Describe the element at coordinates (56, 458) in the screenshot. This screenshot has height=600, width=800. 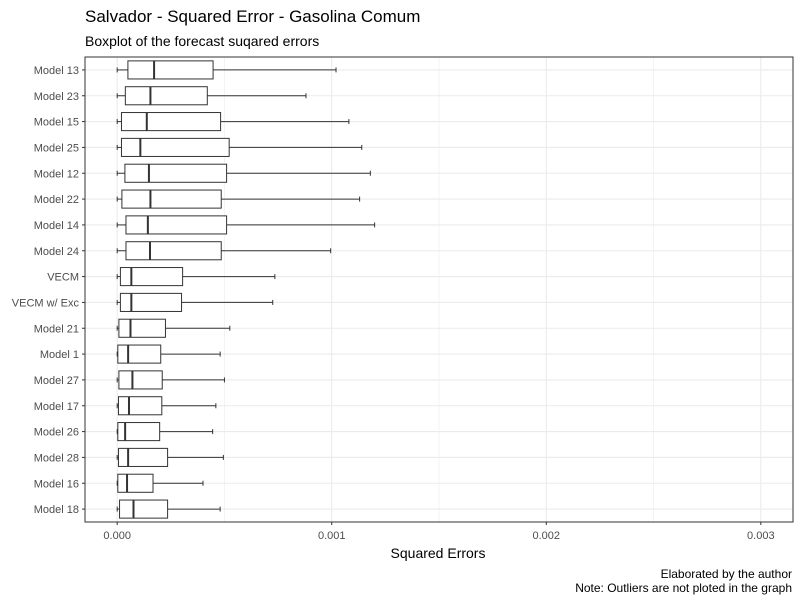
I see `y-tick-label: Model 28` at that location.